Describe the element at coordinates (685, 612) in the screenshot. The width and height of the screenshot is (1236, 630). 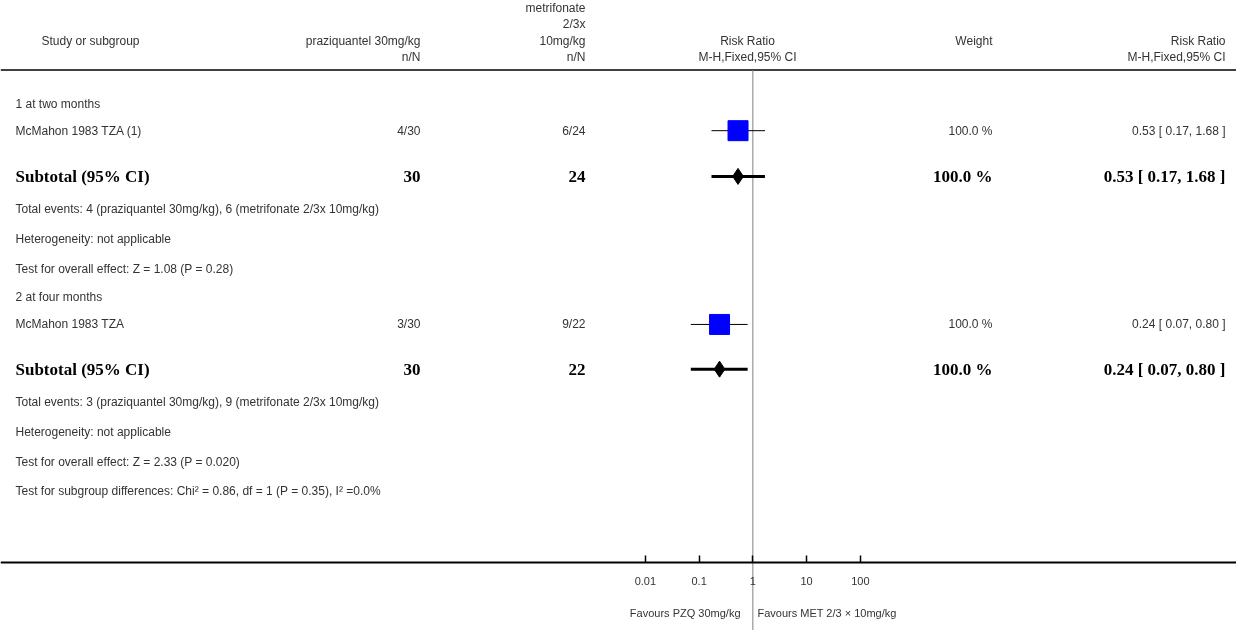
I see `text: Favours PZQ 30mg/kg` at that location.